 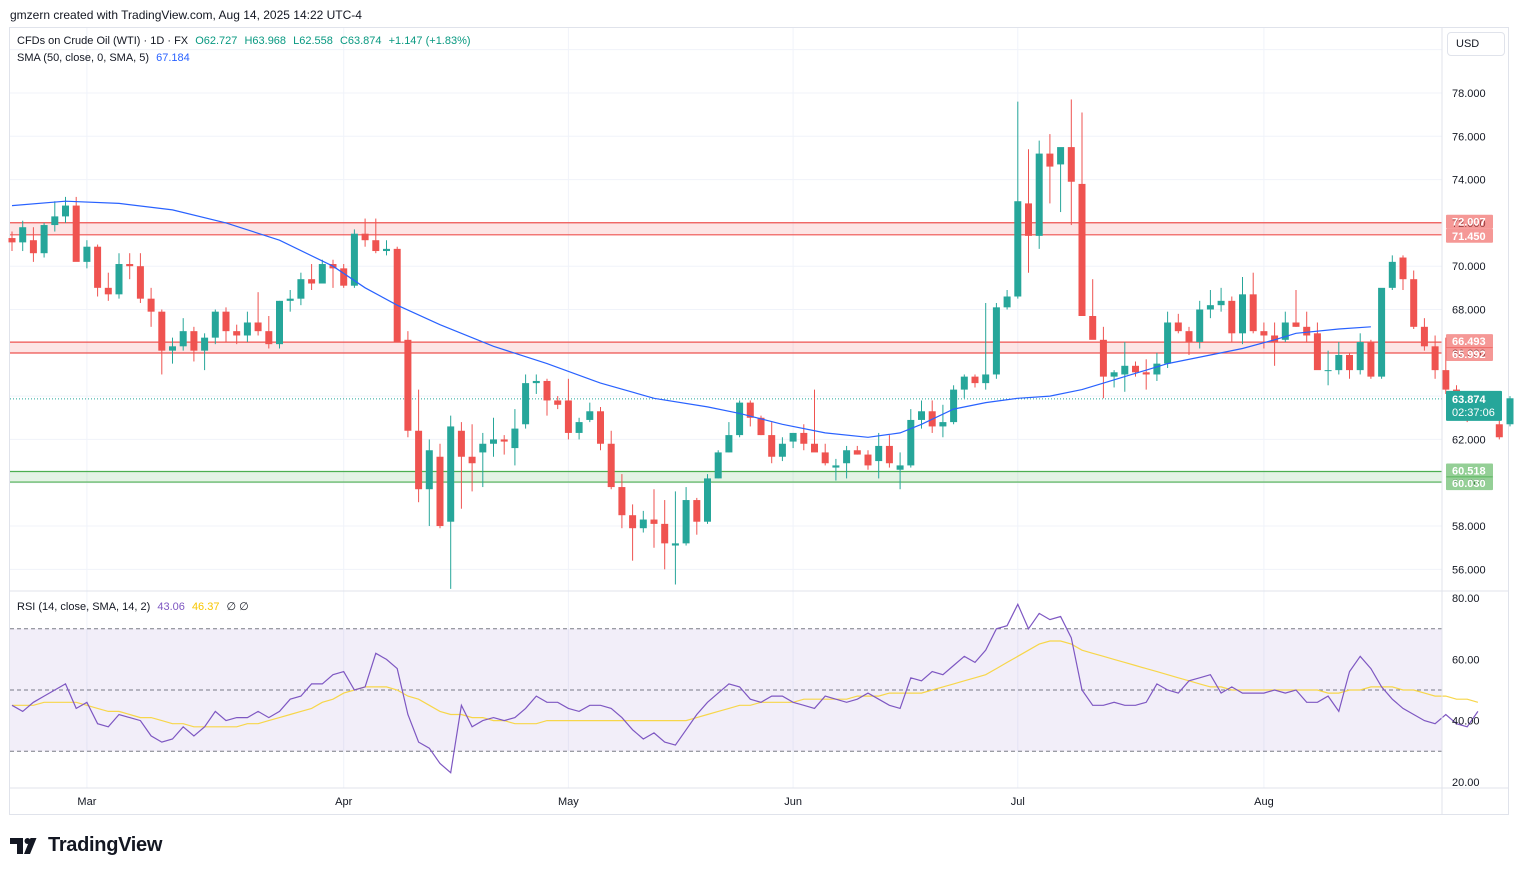 What do you see at coordinates (265, 41) in the screenshot?
I see `high-value: H63.968` at bounding box center [265, 41].